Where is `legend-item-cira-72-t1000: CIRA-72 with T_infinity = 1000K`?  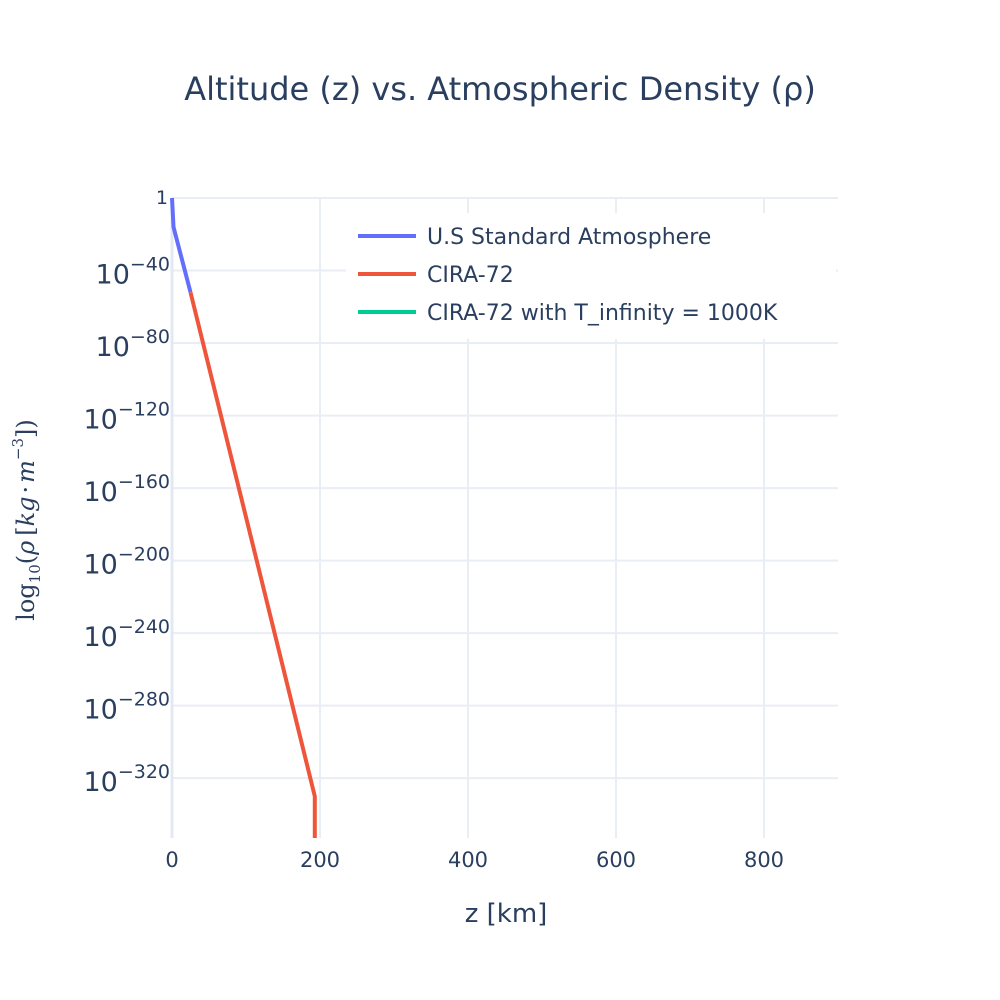 legend-item-cira-72-t1000: CIRA-72 with T_infinity = 1000K is located at coordinates (568, 313).